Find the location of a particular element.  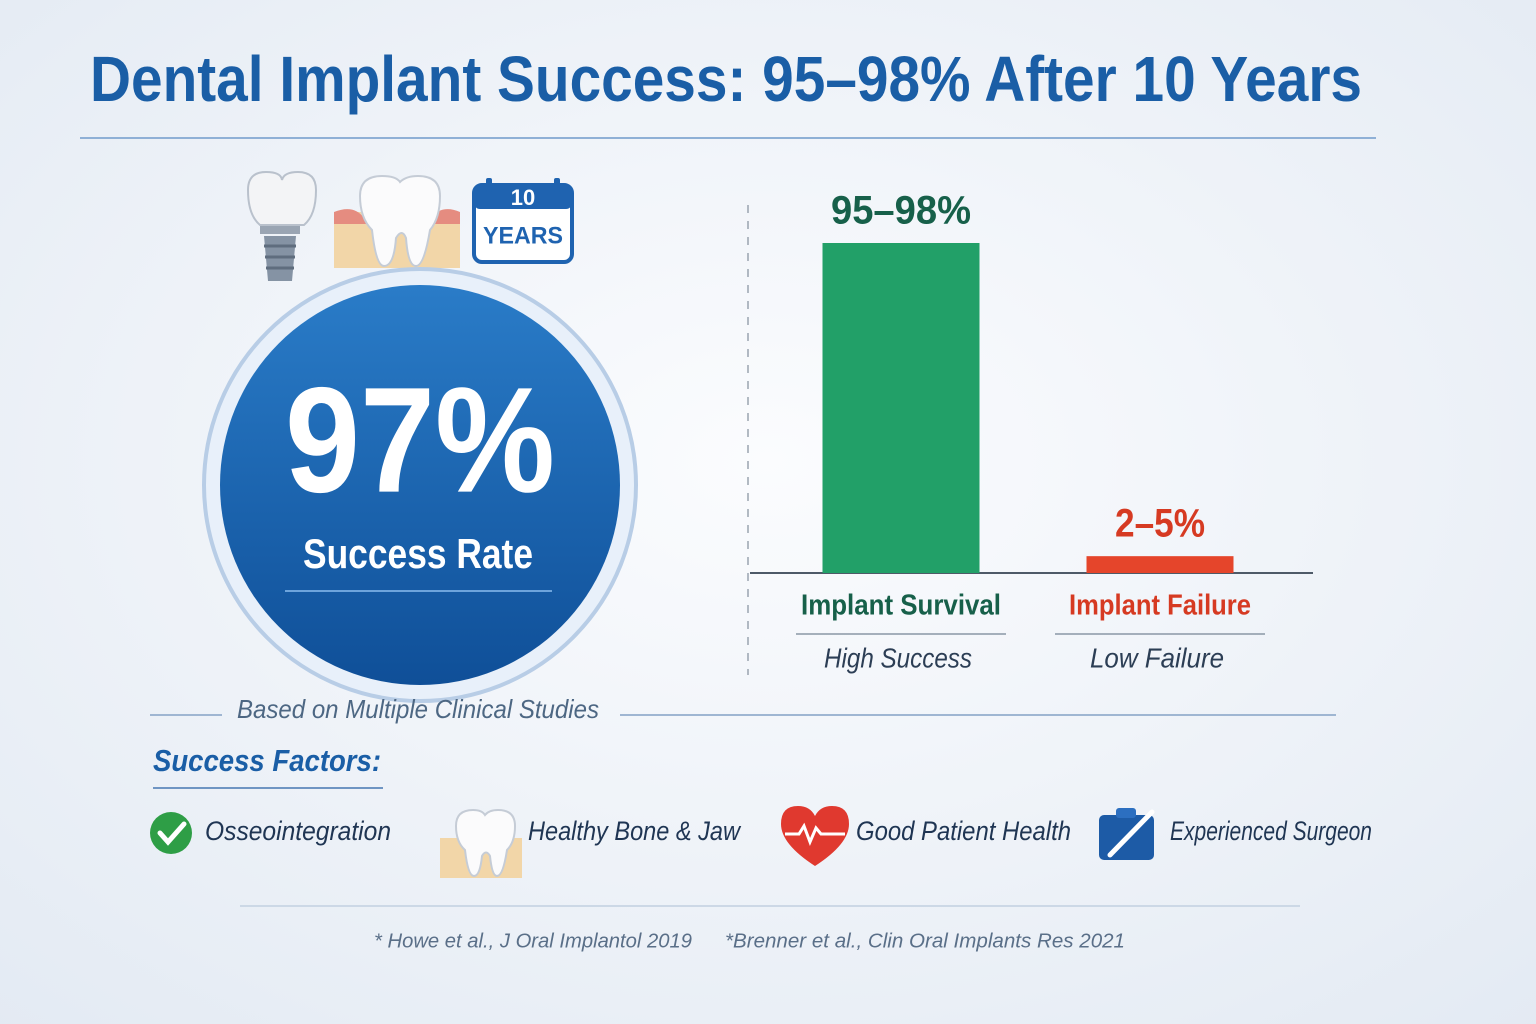

calendar-label: YEARS is located at coordinates (523, 235).